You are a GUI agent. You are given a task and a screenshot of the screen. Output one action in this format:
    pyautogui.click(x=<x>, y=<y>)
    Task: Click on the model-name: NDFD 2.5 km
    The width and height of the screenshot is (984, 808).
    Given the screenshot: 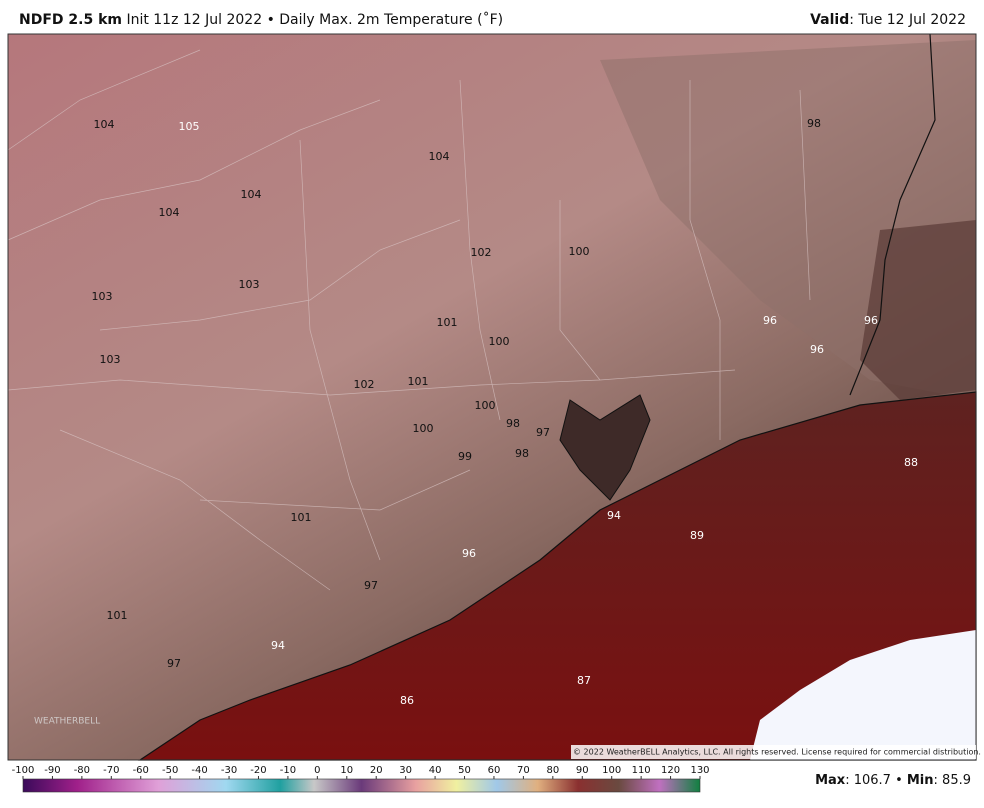 What is the action you would take?
    pyautogui.click(x=70, y=20)
    